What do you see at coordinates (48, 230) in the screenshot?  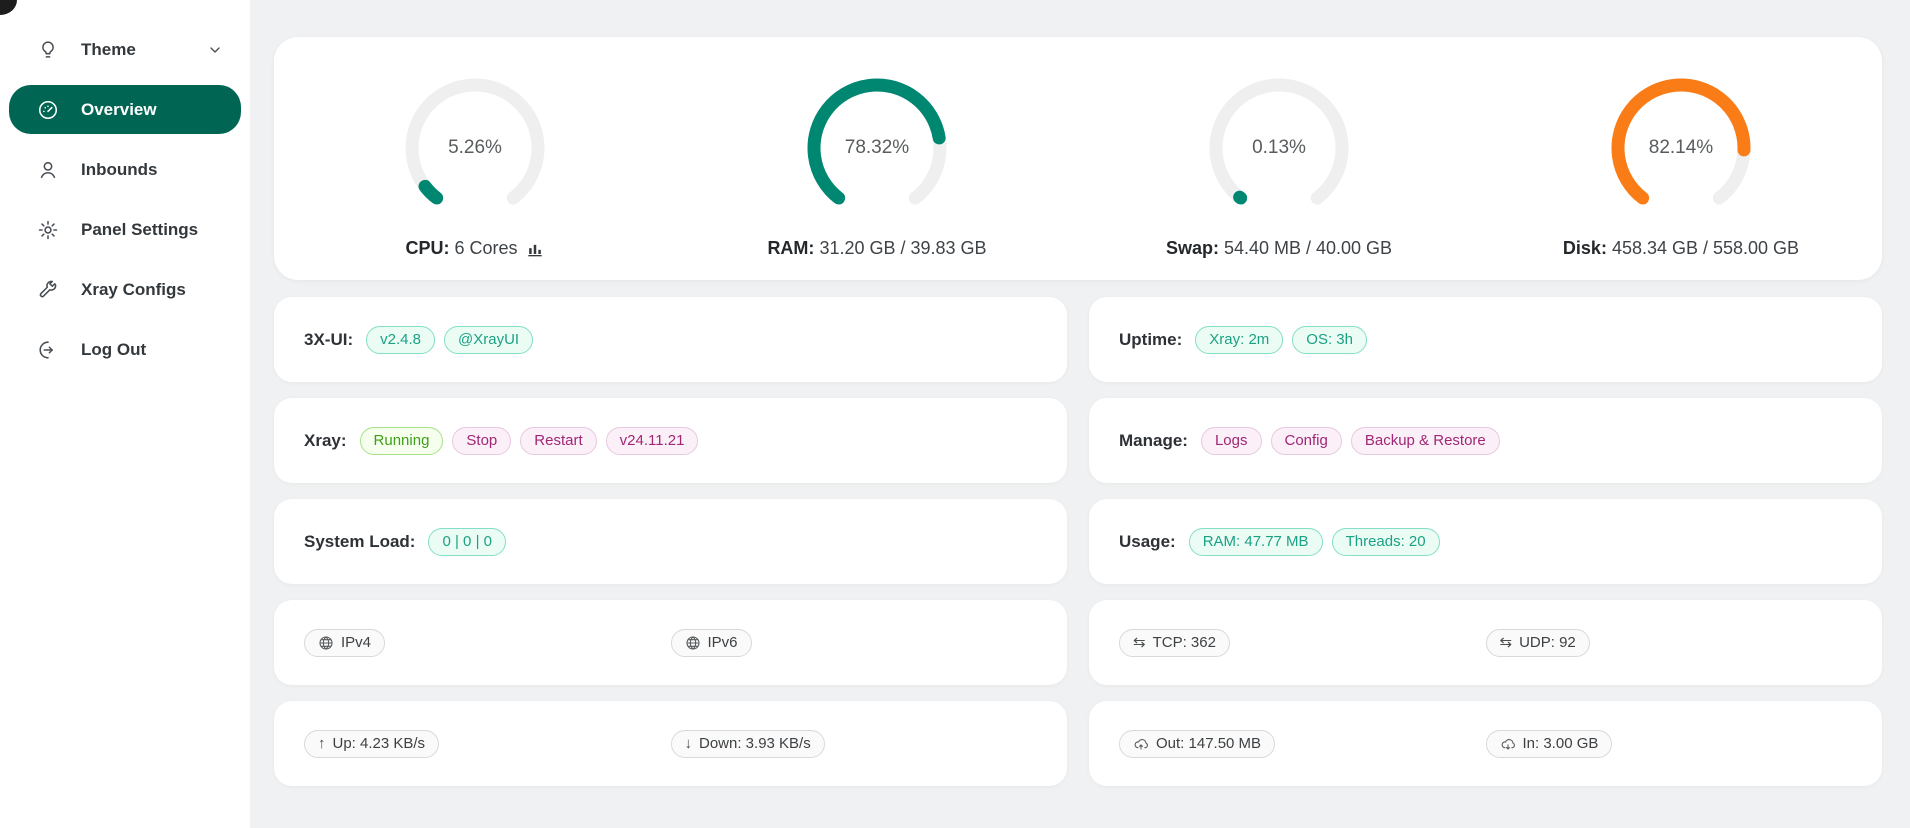 I see `gear-icon` at bounding box center [48, 230].